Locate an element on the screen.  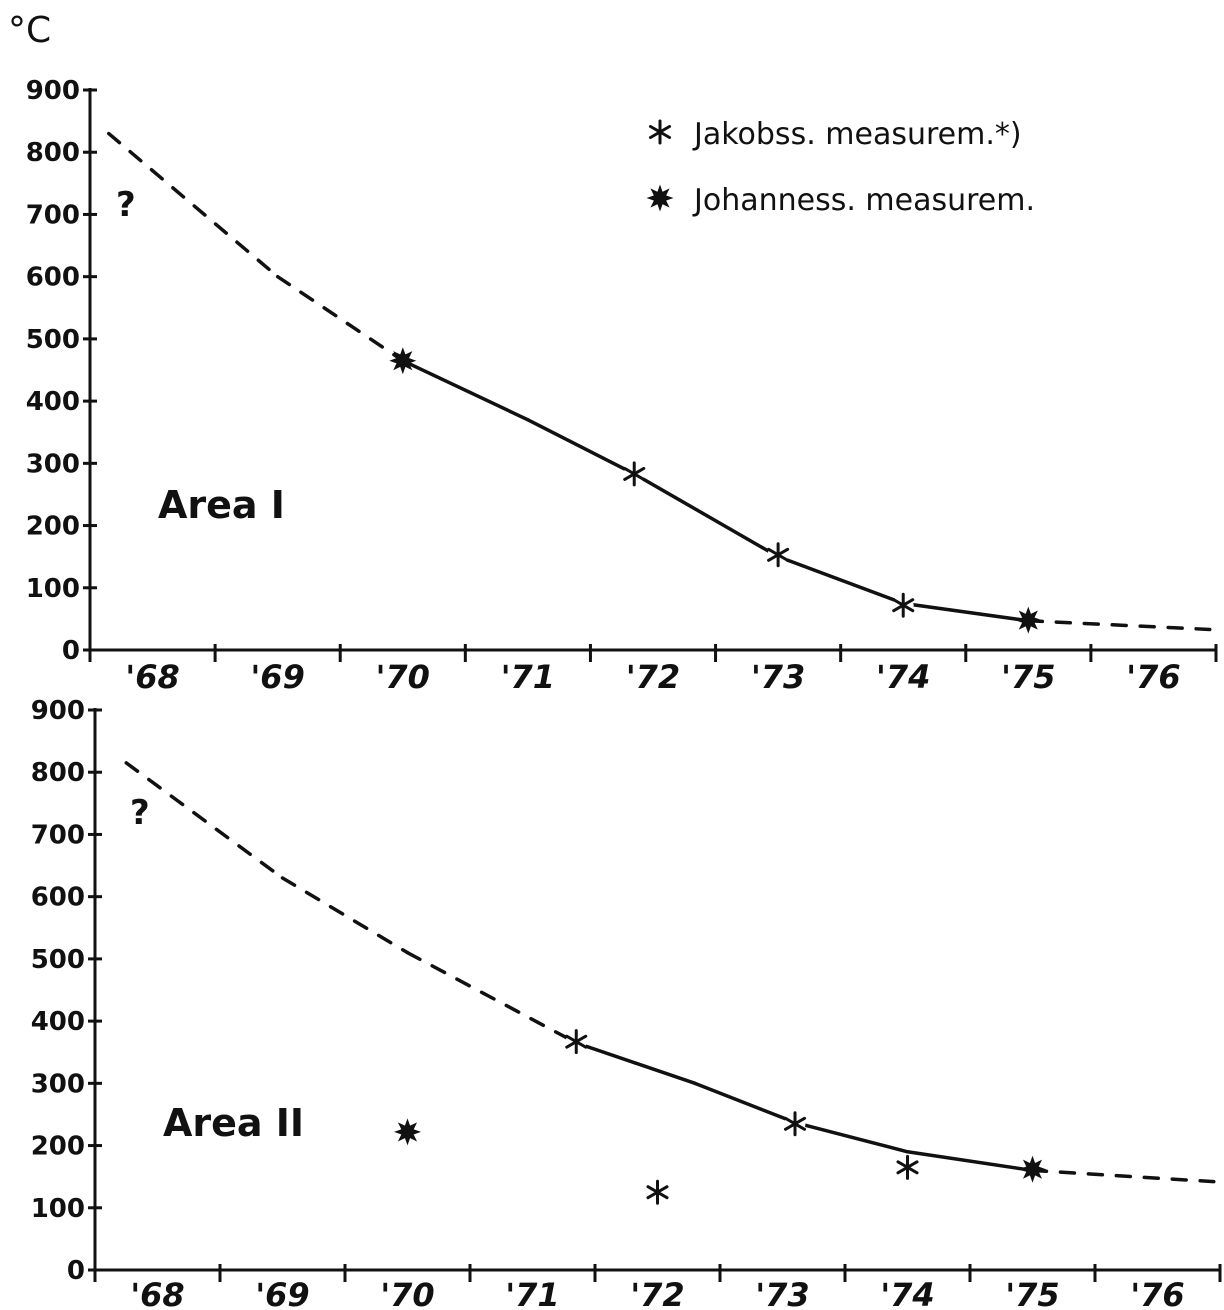
legend-label: Jakobss. measurem.*) is located at coordinates (857, 134).